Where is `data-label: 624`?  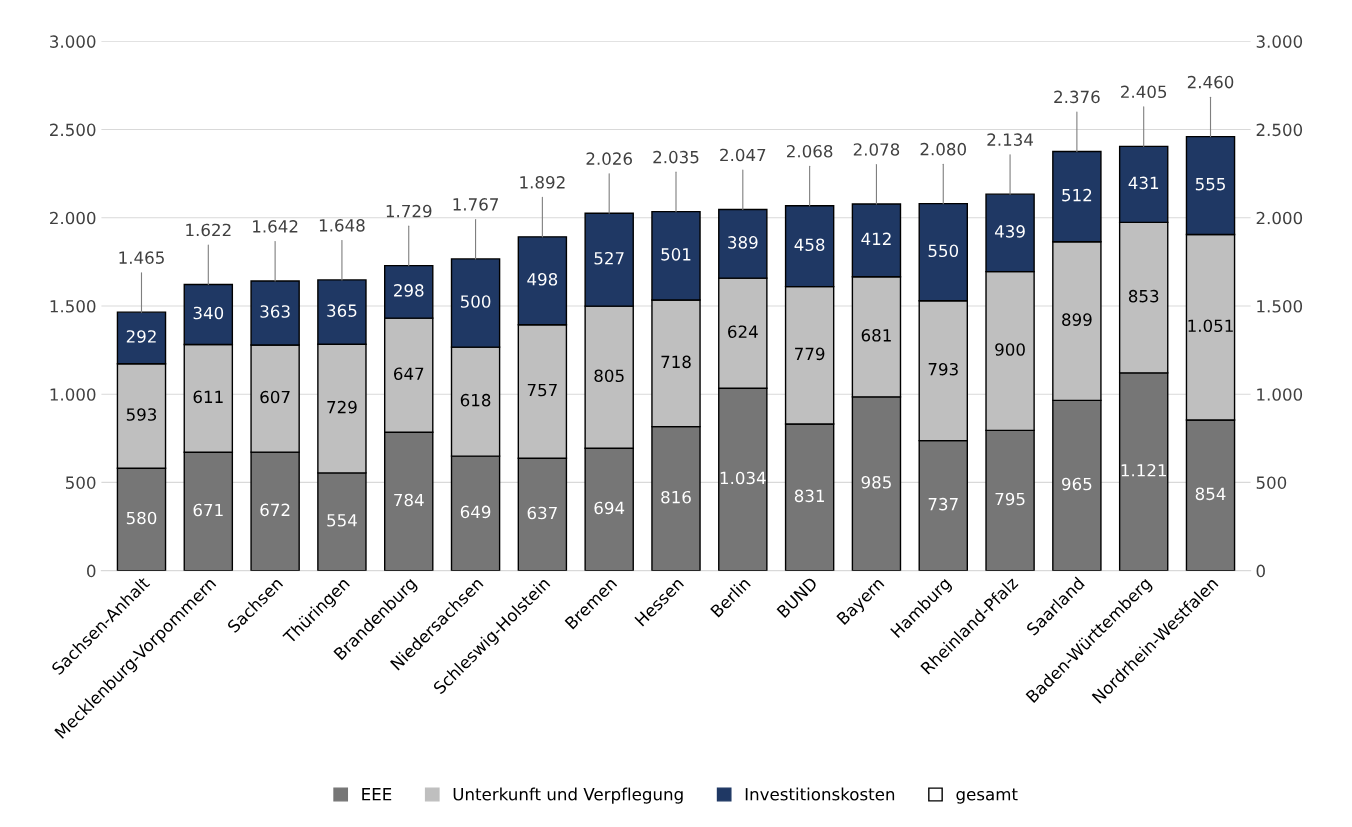
data-label: 624 is located at coordinates (743, 331).